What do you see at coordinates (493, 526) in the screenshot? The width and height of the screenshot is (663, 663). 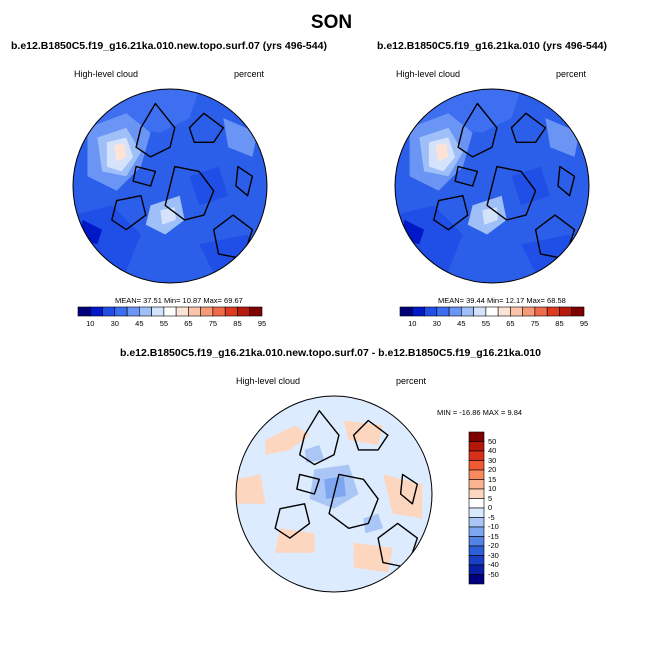 I see `colorbar-3-tick-label: -10` at bounding box center [493, 526].